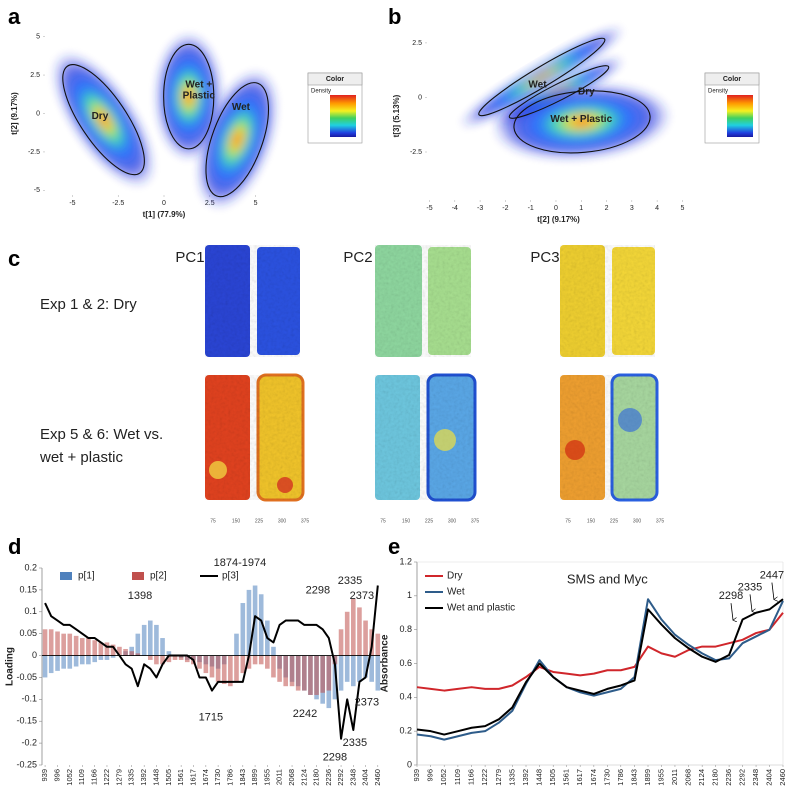 This screenshot has width=787, height=800. What do you see at coordinates (164, 214) in the screenshot?
I see `x-axis-label: t[1] (77.9%)` at bounding box center [164, 214].